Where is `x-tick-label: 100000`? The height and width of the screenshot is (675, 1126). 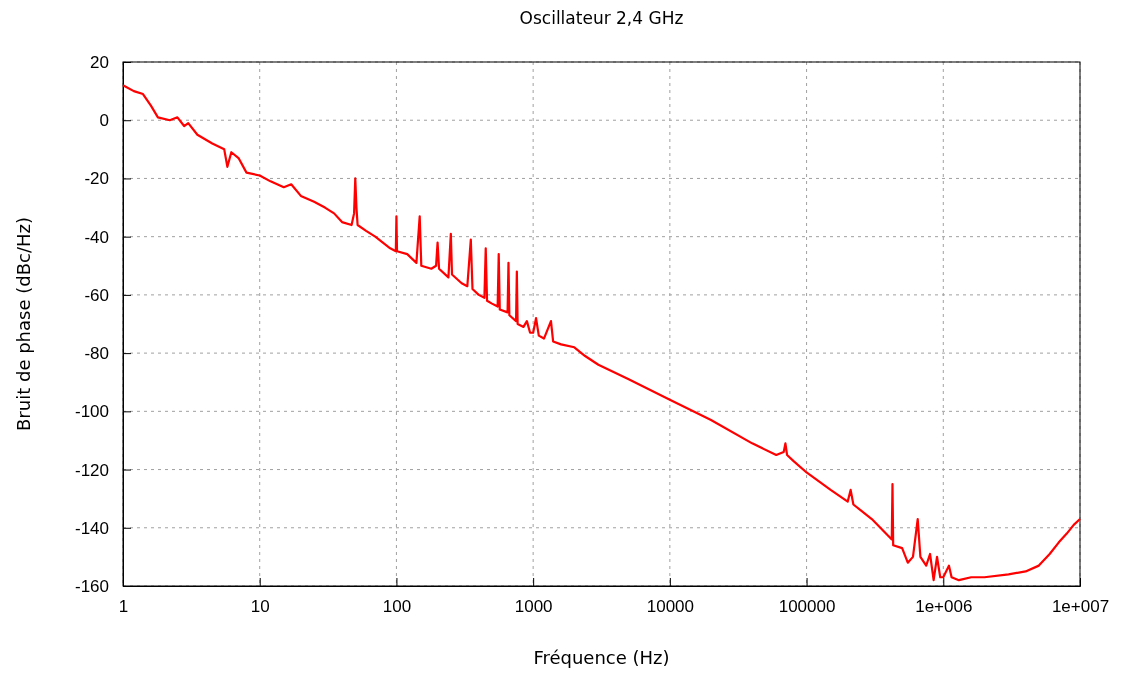 x-tick-label: 100000 is located at coordinates (807, 607).